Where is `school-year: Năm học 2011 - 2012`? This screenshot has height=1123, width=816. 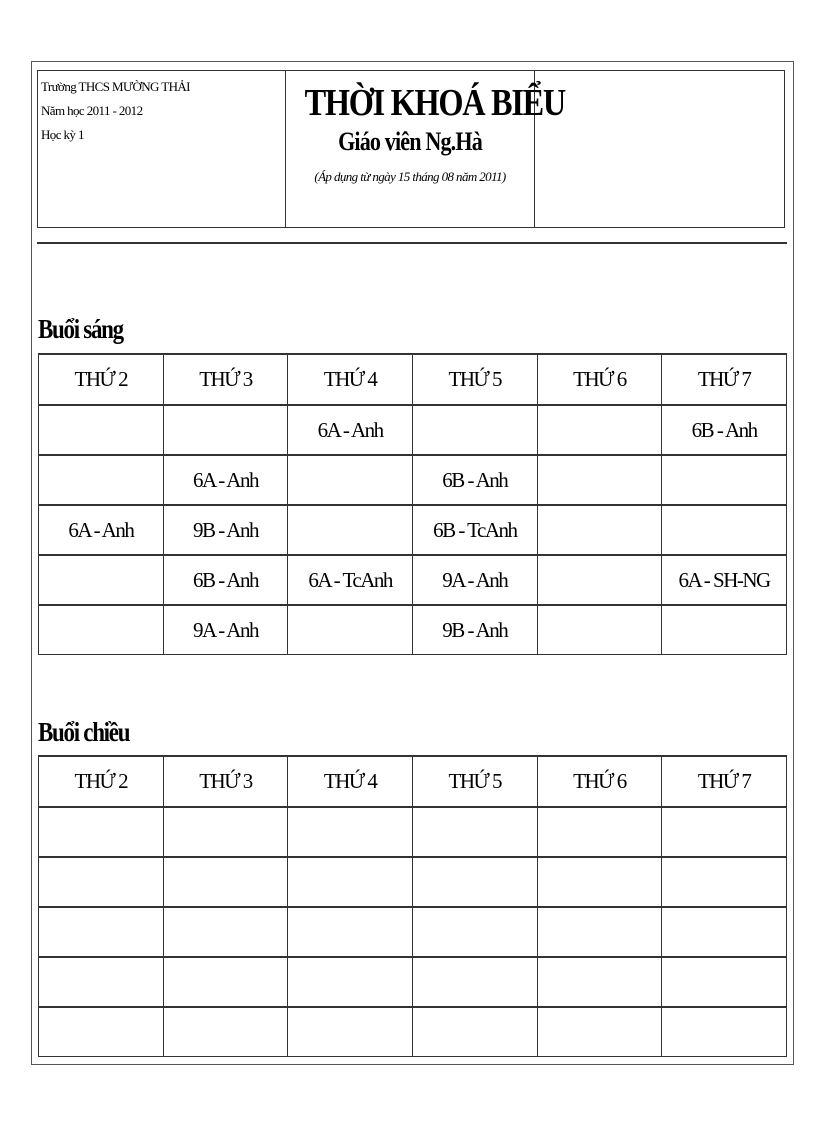 school-year: Năm học 2011 - 2012 is located at coordinates (92, 110).